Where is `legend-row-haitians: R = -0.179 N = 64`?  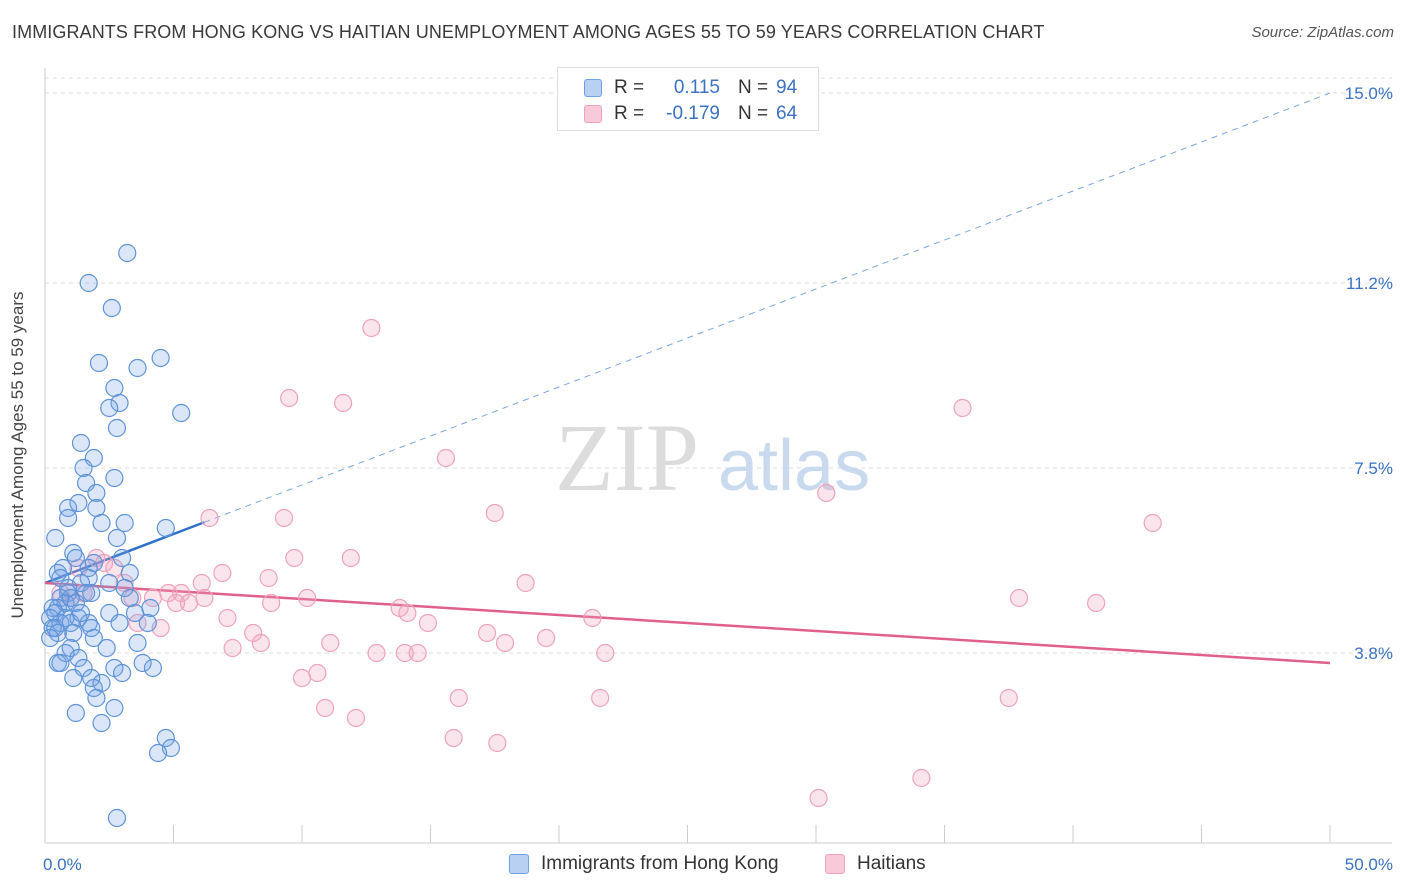
legend-row-haitians: R = -0.179 N = 64 is located at coordinates (690, 114).